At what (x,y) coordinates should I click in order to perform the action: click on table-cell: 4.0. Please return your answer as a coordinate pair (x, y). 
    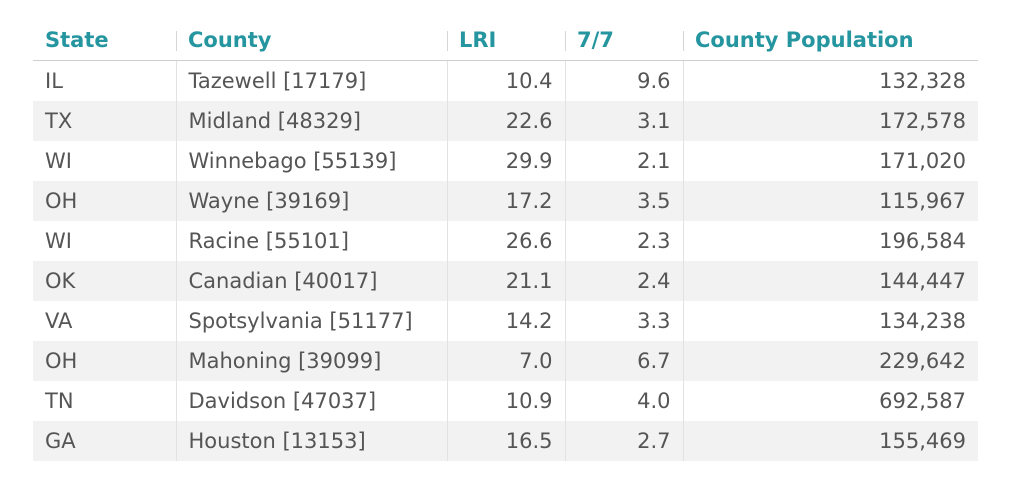
    Looking at the image, I should click on (623, 401).